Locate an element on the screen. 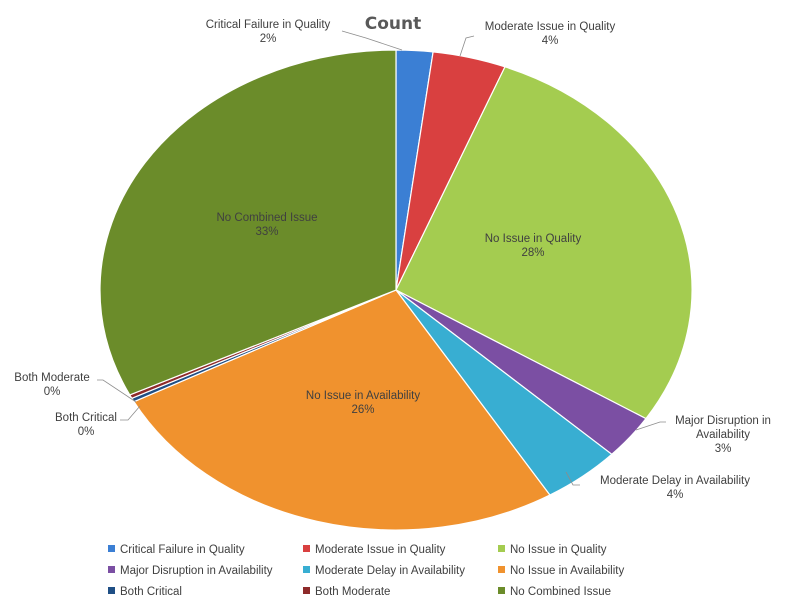 The image size is (800, 610). data-label-2: No Issue in Quality 28% is located at coordinates (533, 246).